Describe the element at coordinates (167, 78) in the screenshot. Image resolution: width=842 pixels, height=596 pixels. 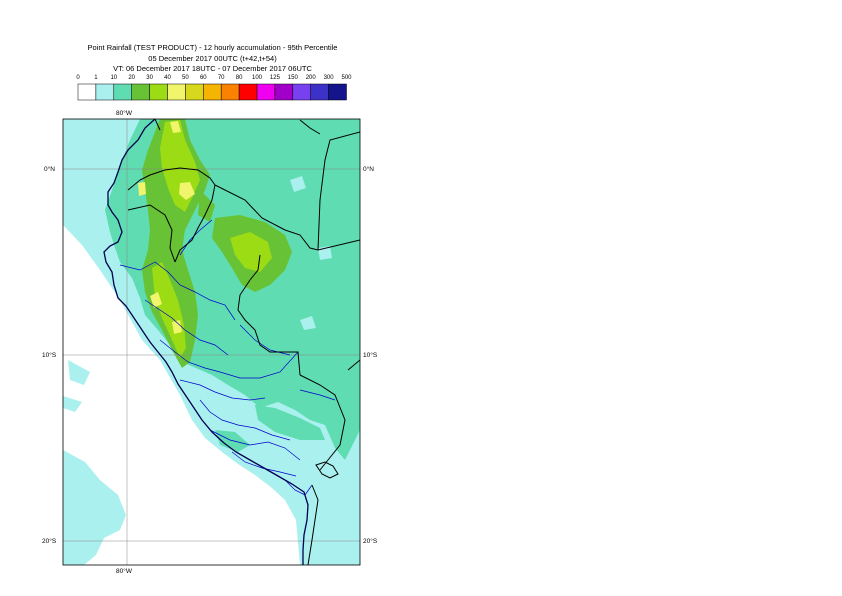
I see `legend-threshold-label: 40` at that location.